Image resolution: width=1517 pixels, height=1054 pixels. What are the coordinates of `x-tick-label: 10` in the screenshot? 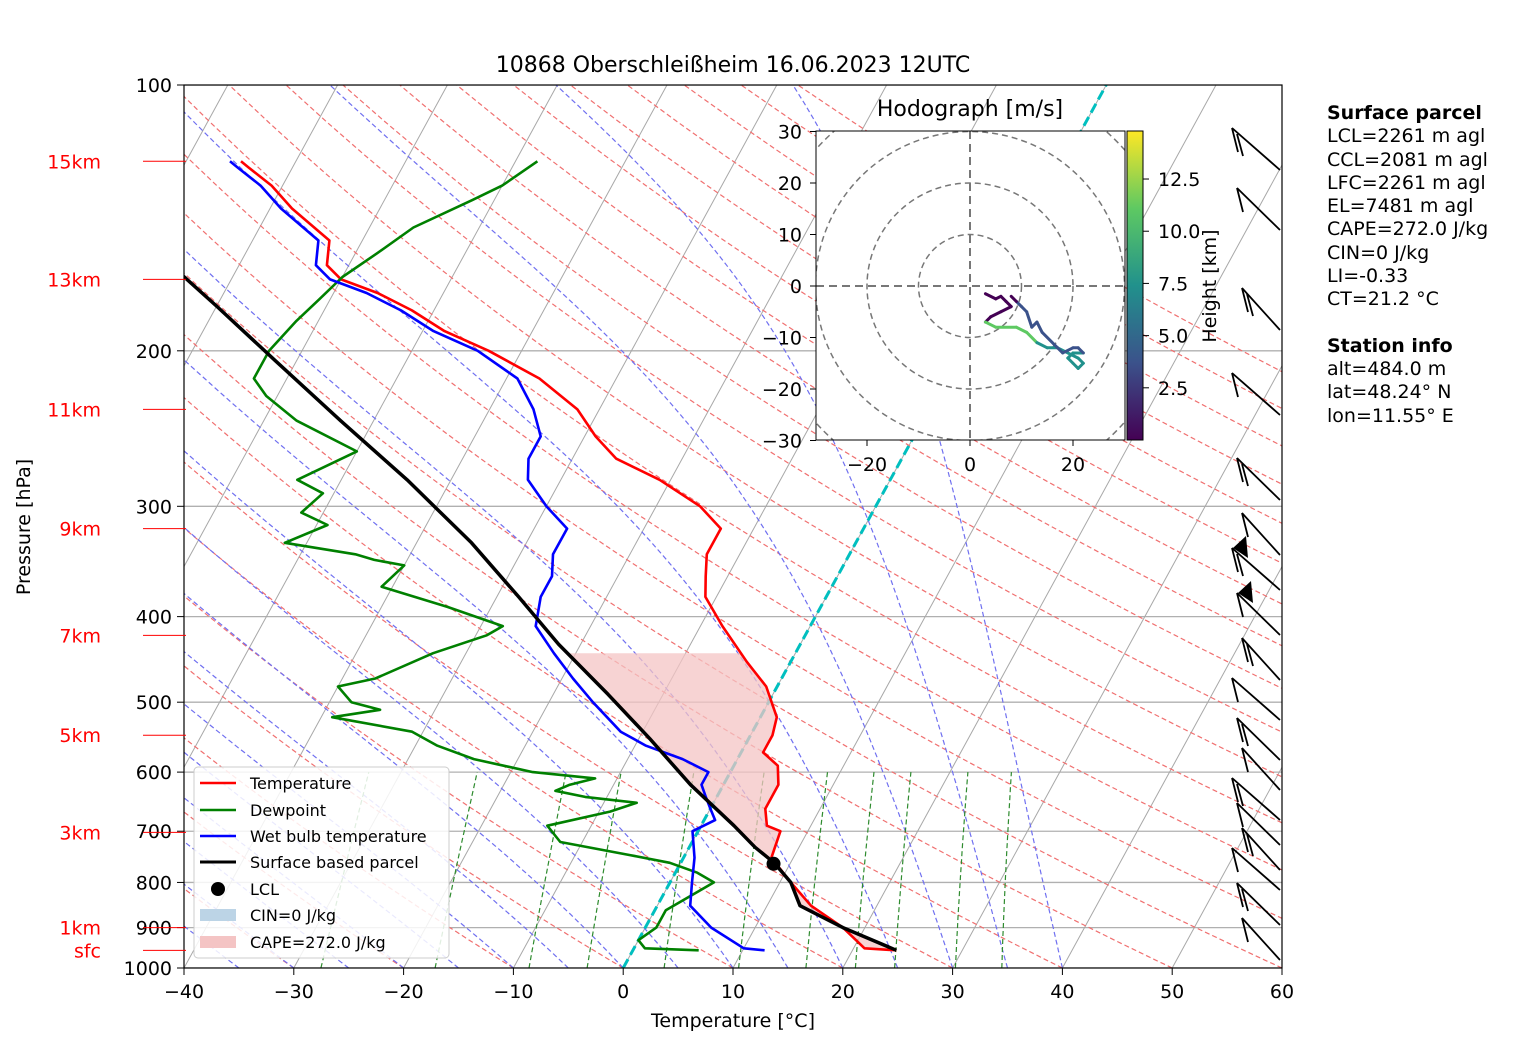 It's located at (733, 992).